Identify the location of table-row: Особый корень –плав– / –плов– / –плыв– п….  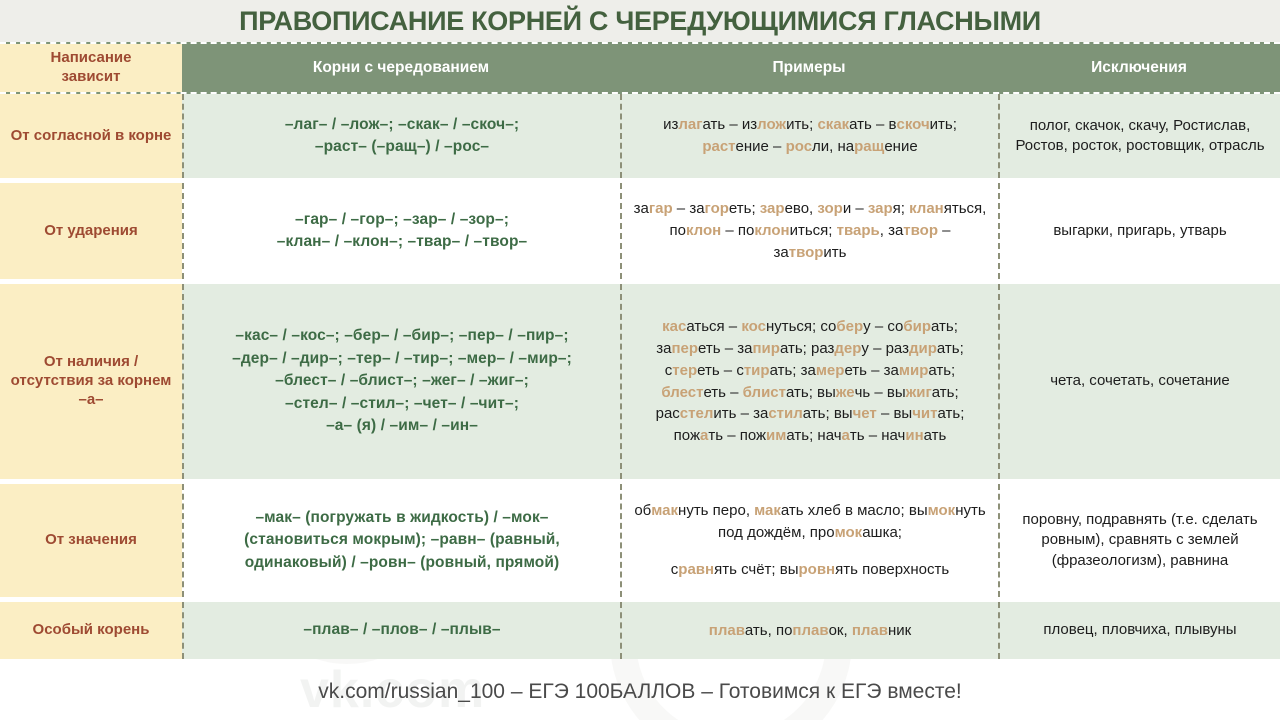
(640, 630).